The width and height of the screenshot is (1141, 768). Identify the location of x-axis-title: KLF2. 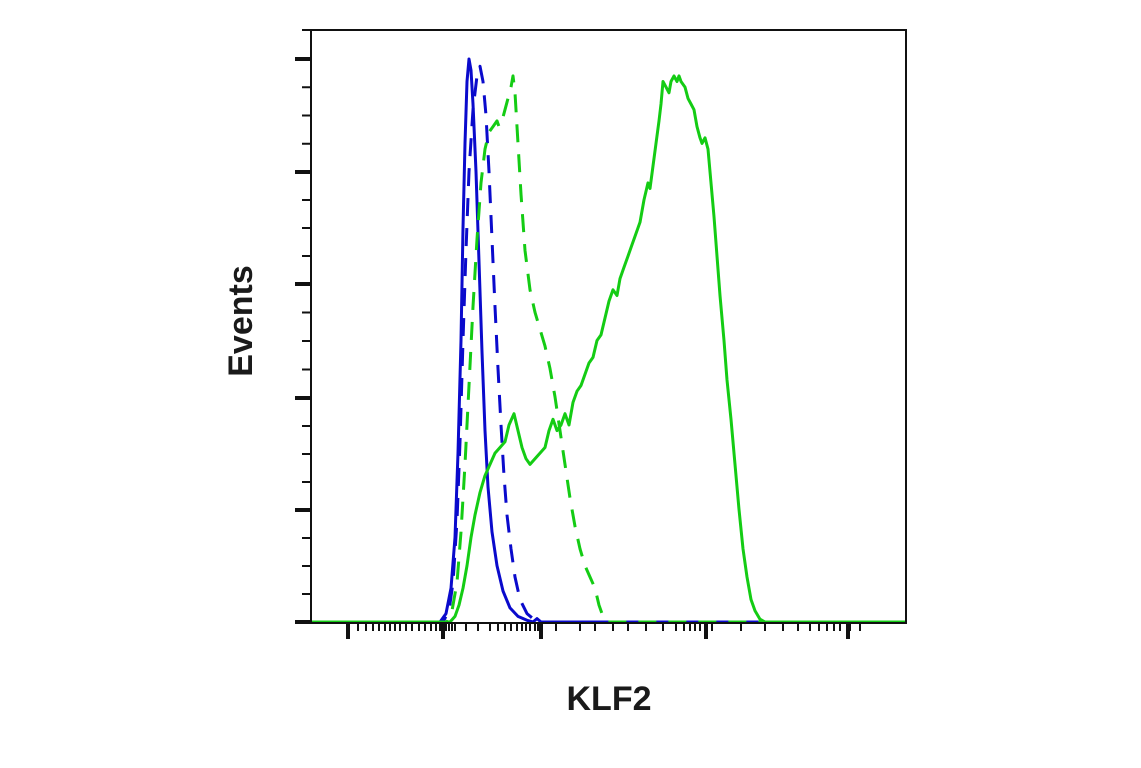
(609, 699).